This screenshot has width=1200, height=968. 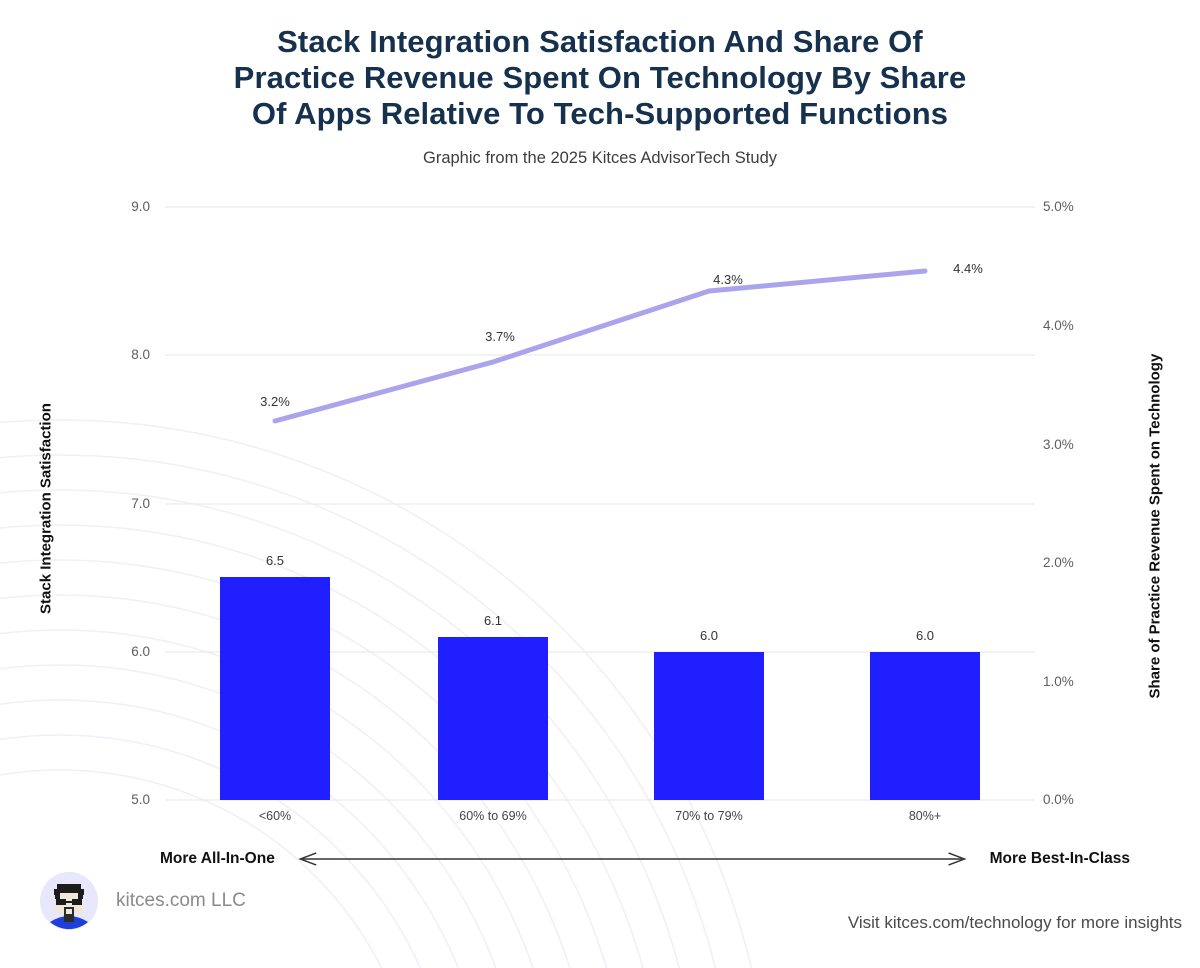 What do you see at coordinates (632, 859) in the screenshot?
I see `double-headed-arrow-icon` at bounding box center [632, 859].